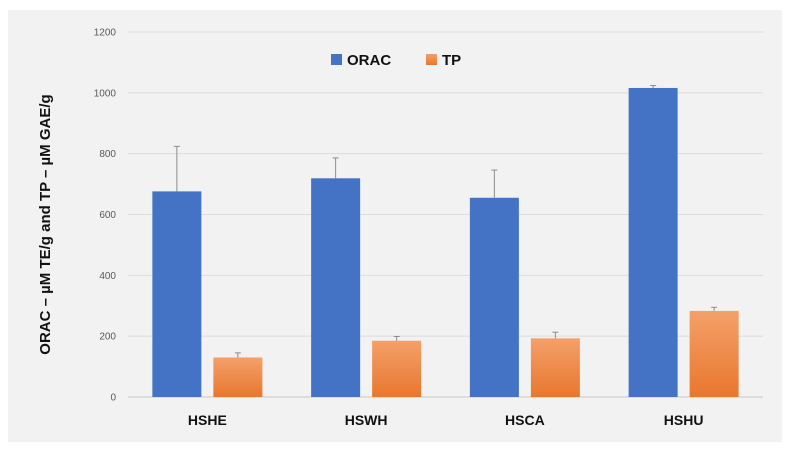  I want to click on y-tick-label: 1200, so click(105, 33).